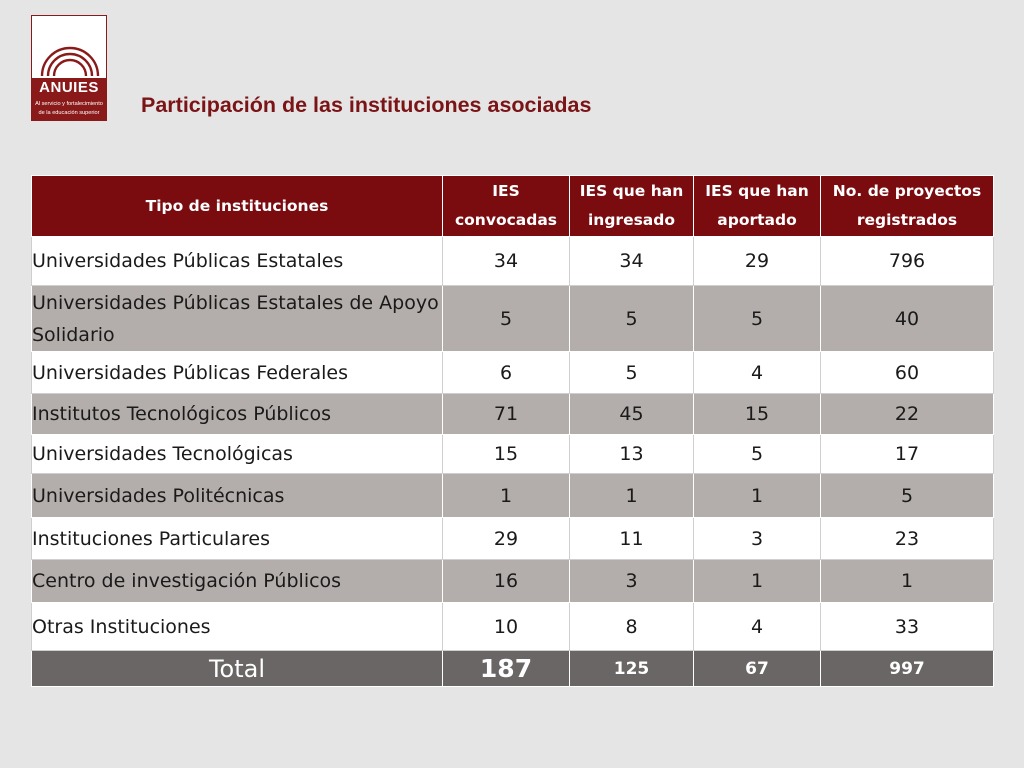 The height and width of the screenshot is (768, 1024). What do you see at coordinates (506, 626) in the screenshot?
I see `cell-convocadas: 10` at bounding box center [506, 626].